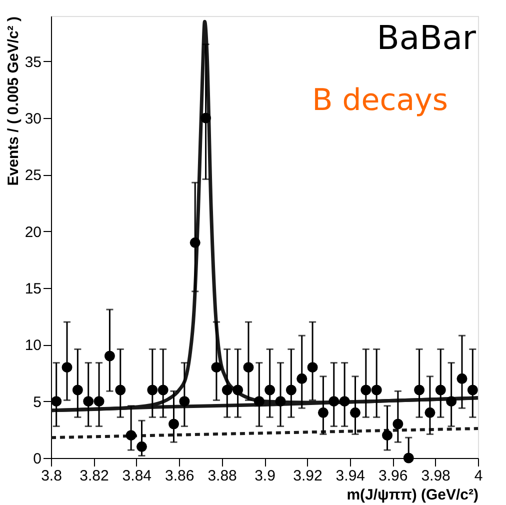 This screenshot has height=505, width=506. What do you see at coordinates (265, 476) in the screenshot?
I see `x-tick-label: 3.9` at bounding box center [265, 476].